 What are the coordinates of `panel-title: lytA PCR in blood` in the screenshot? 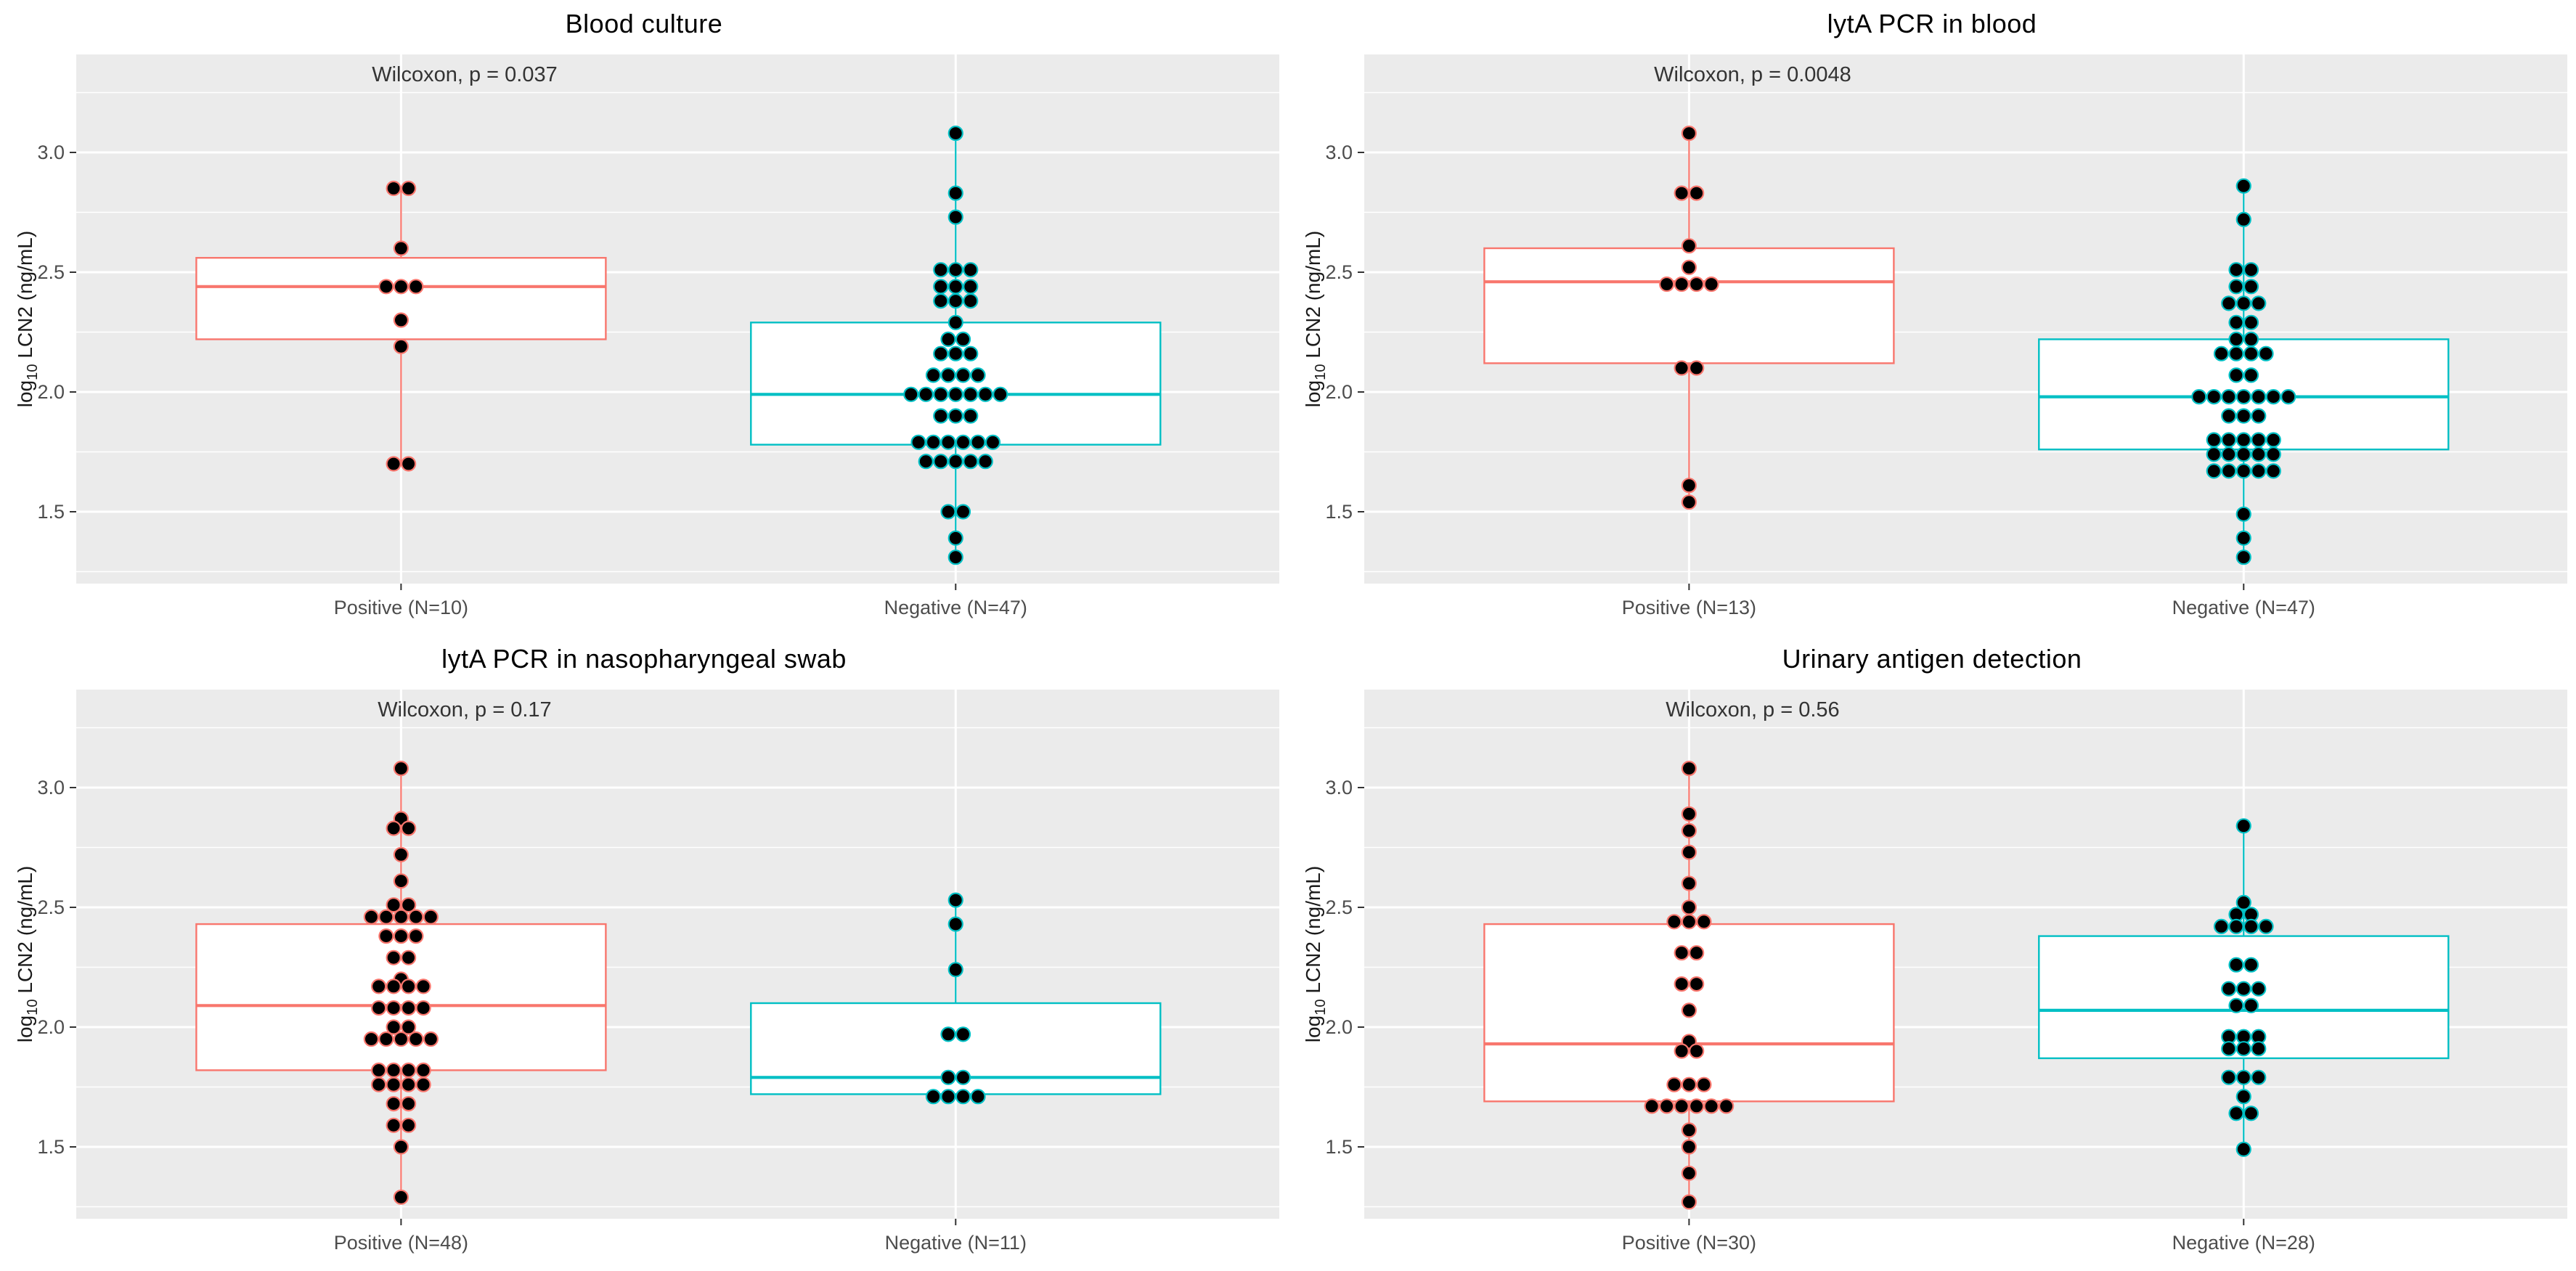 It's located at (1932, 23).